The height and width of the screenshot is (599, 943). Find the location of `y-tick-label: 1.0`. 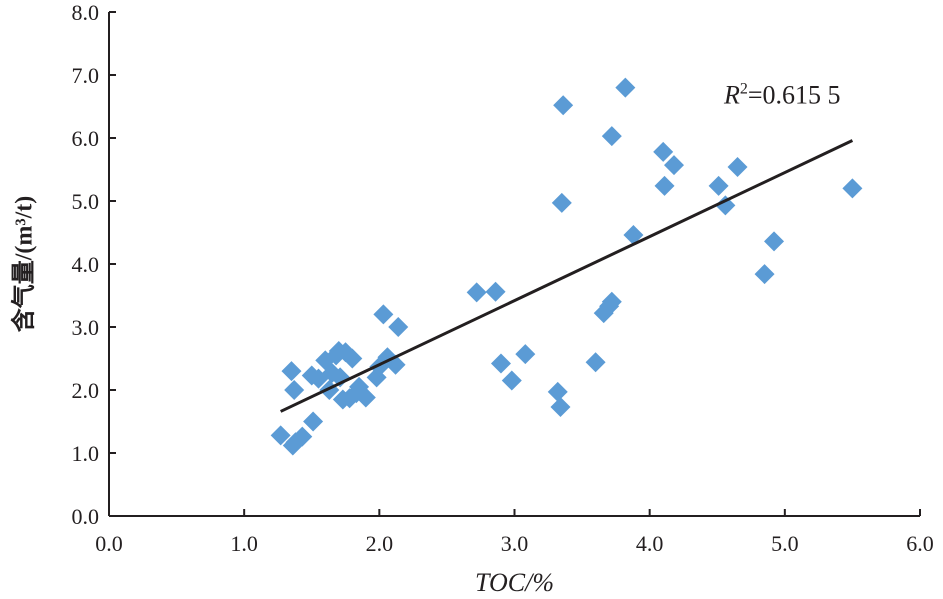

y-tick-label: 1.0 is located at coordinates (86, 453).